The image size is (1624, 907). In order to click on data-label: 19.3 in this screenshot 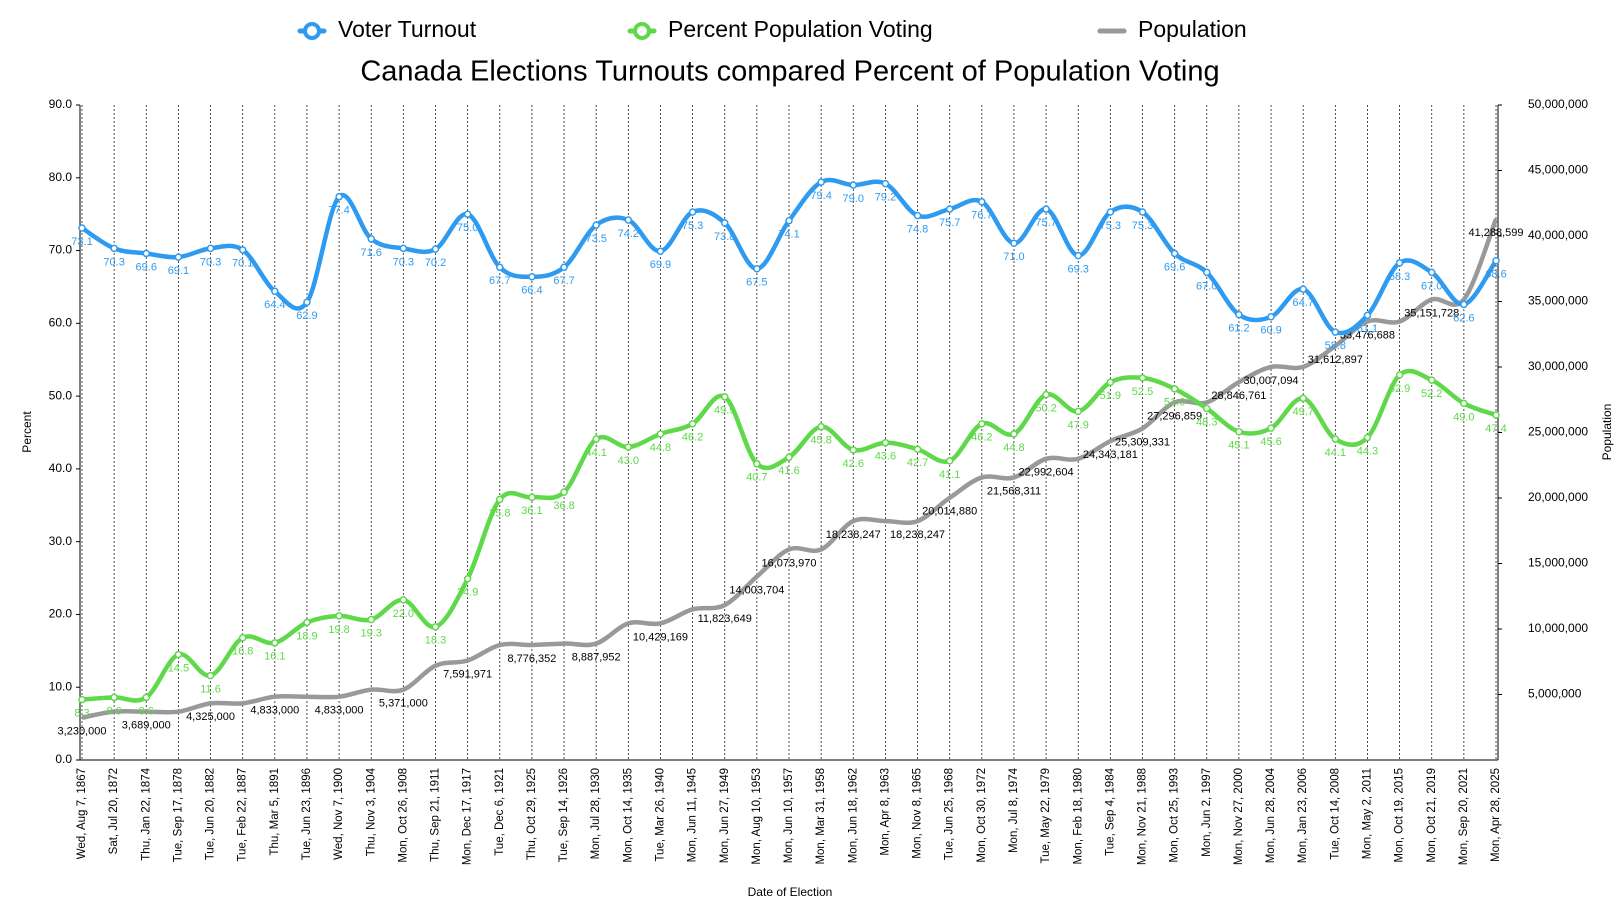, I will do `click(371, 633)`.